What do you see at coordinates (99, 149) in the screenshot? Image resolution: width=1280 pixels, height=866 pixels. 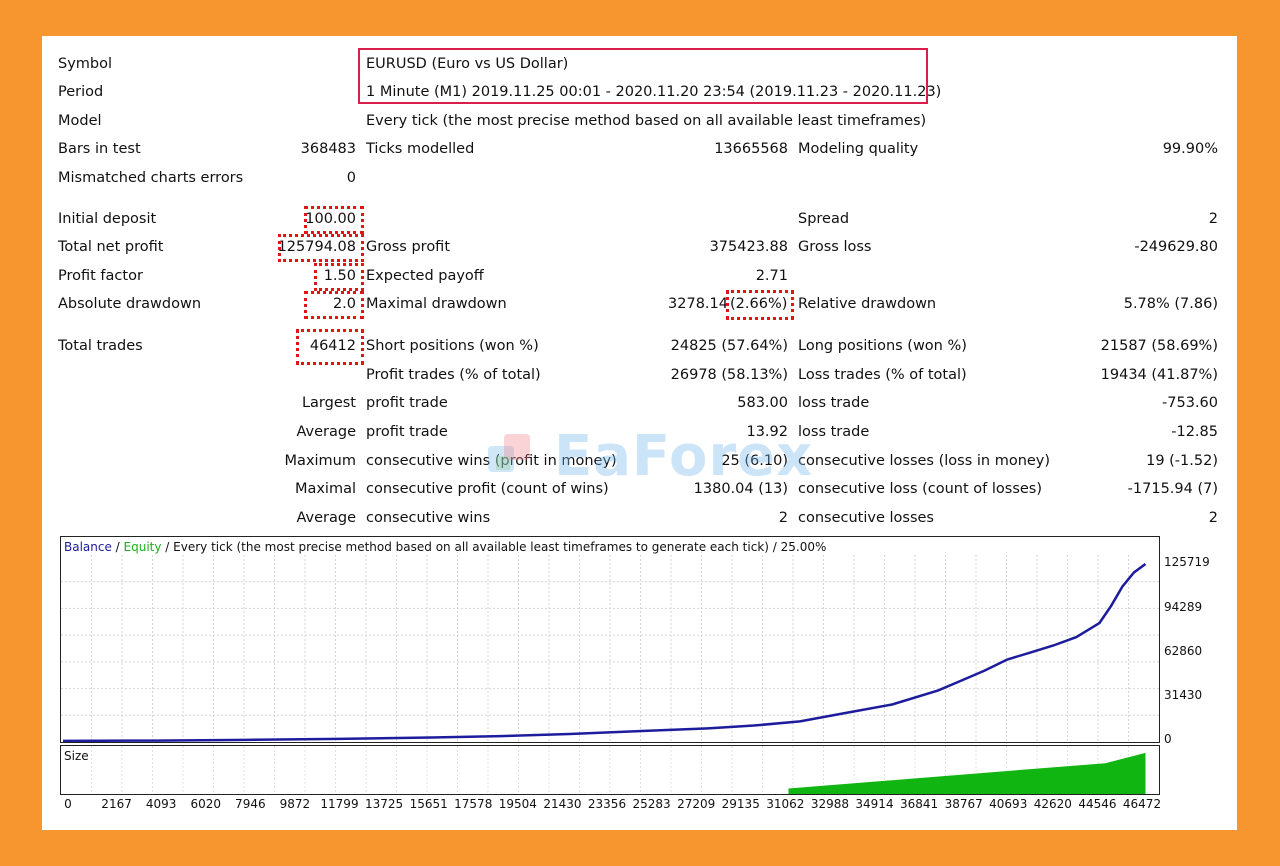 I see `bars-label: Bars in test` at bounding box center [99, 149].